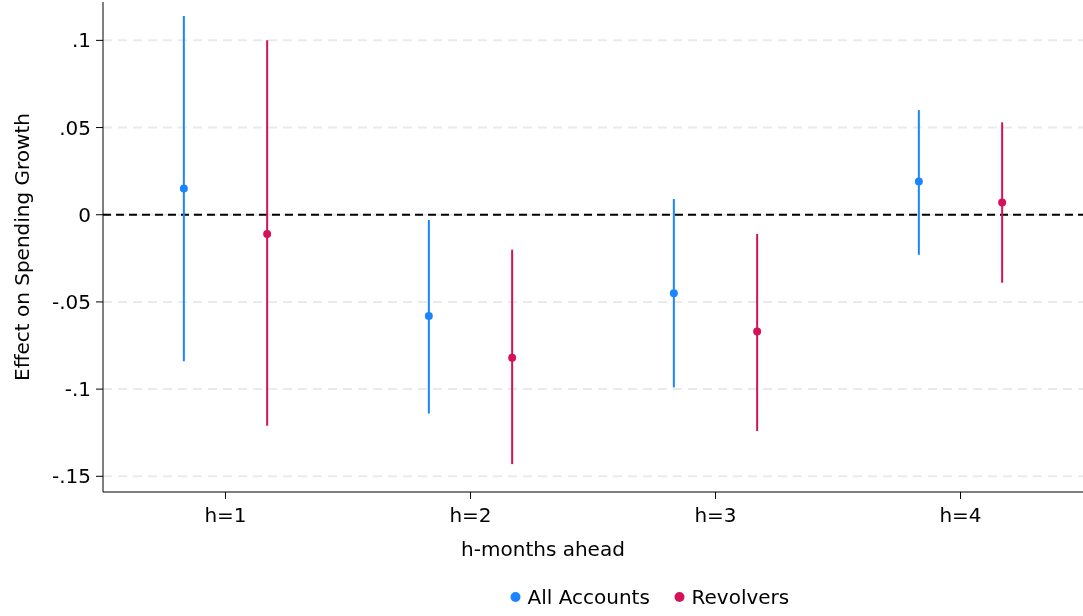 Image resolution: width=1083 pixels, height=616 pixels. What do you see at coordinates (81, 40) in the screenshot?
I see `y-tick-label: .1` at bounding box center [81, 40].